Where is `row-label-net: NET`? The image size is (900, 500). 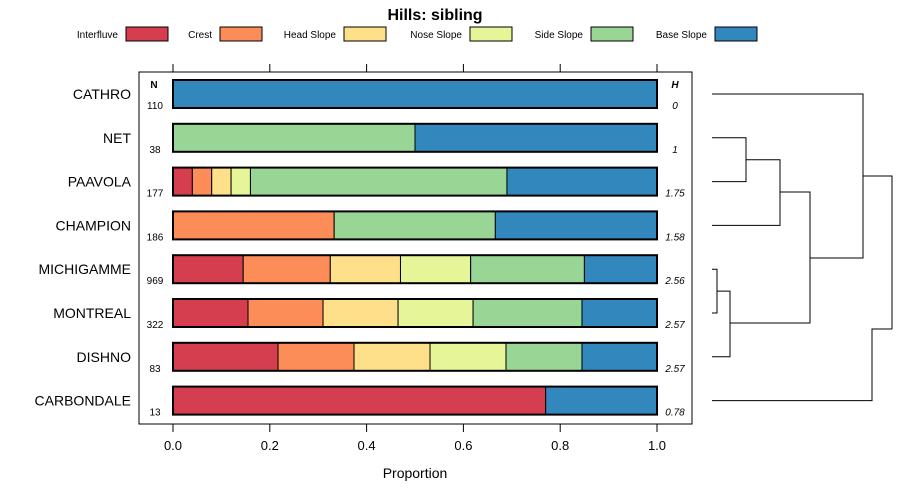 row-label-net: NET is located at coordinates (117, 138).